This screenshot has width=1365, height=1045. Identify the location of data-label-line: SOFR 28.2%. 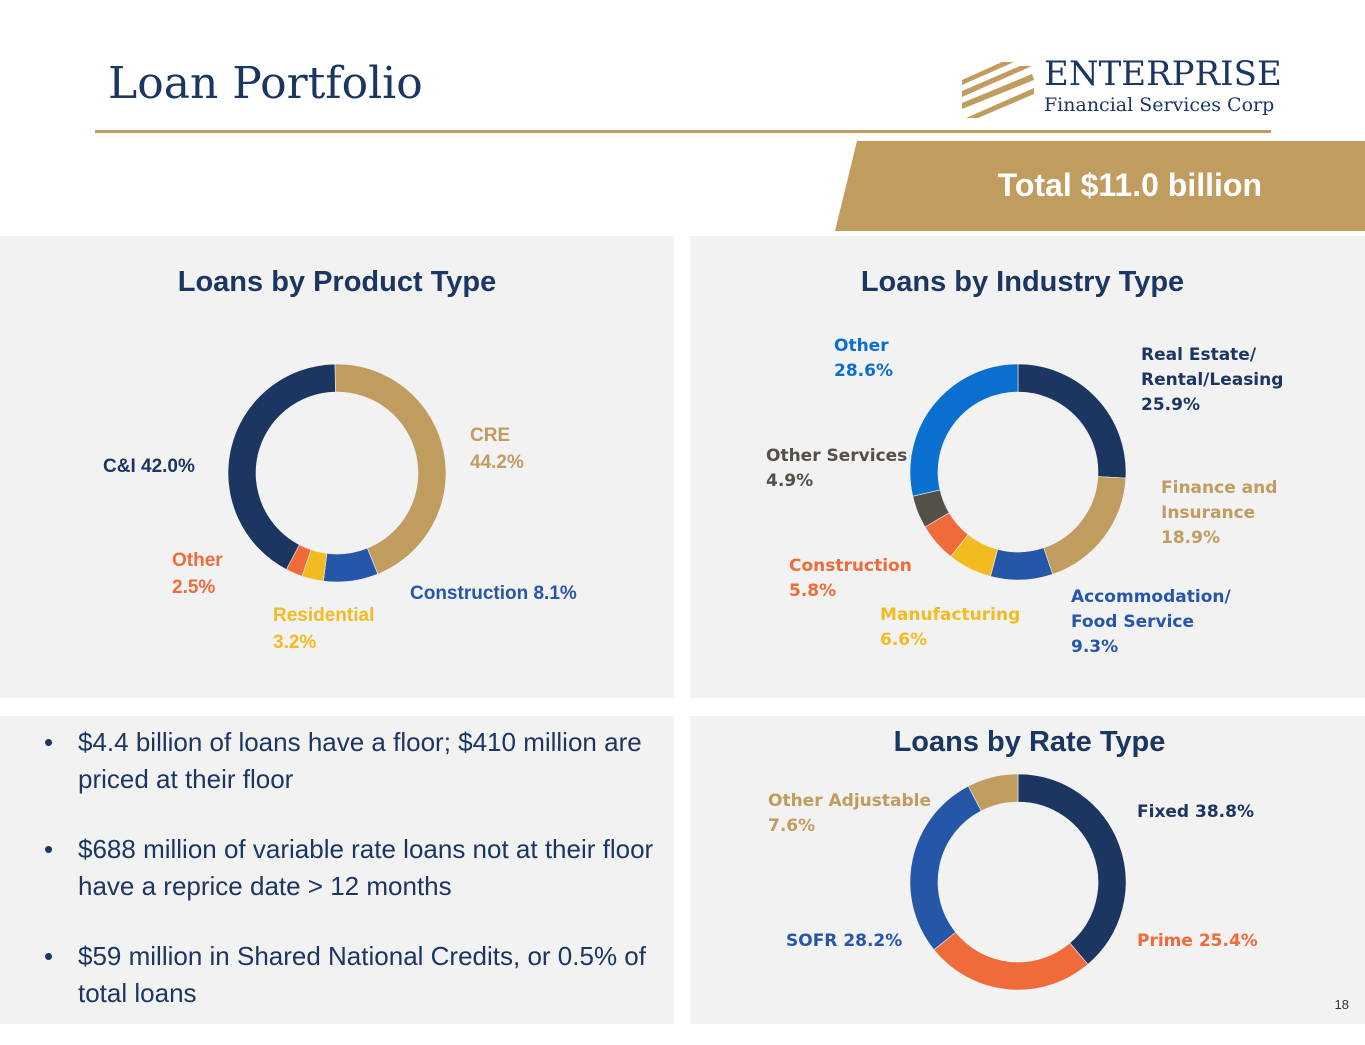
(844, 941).